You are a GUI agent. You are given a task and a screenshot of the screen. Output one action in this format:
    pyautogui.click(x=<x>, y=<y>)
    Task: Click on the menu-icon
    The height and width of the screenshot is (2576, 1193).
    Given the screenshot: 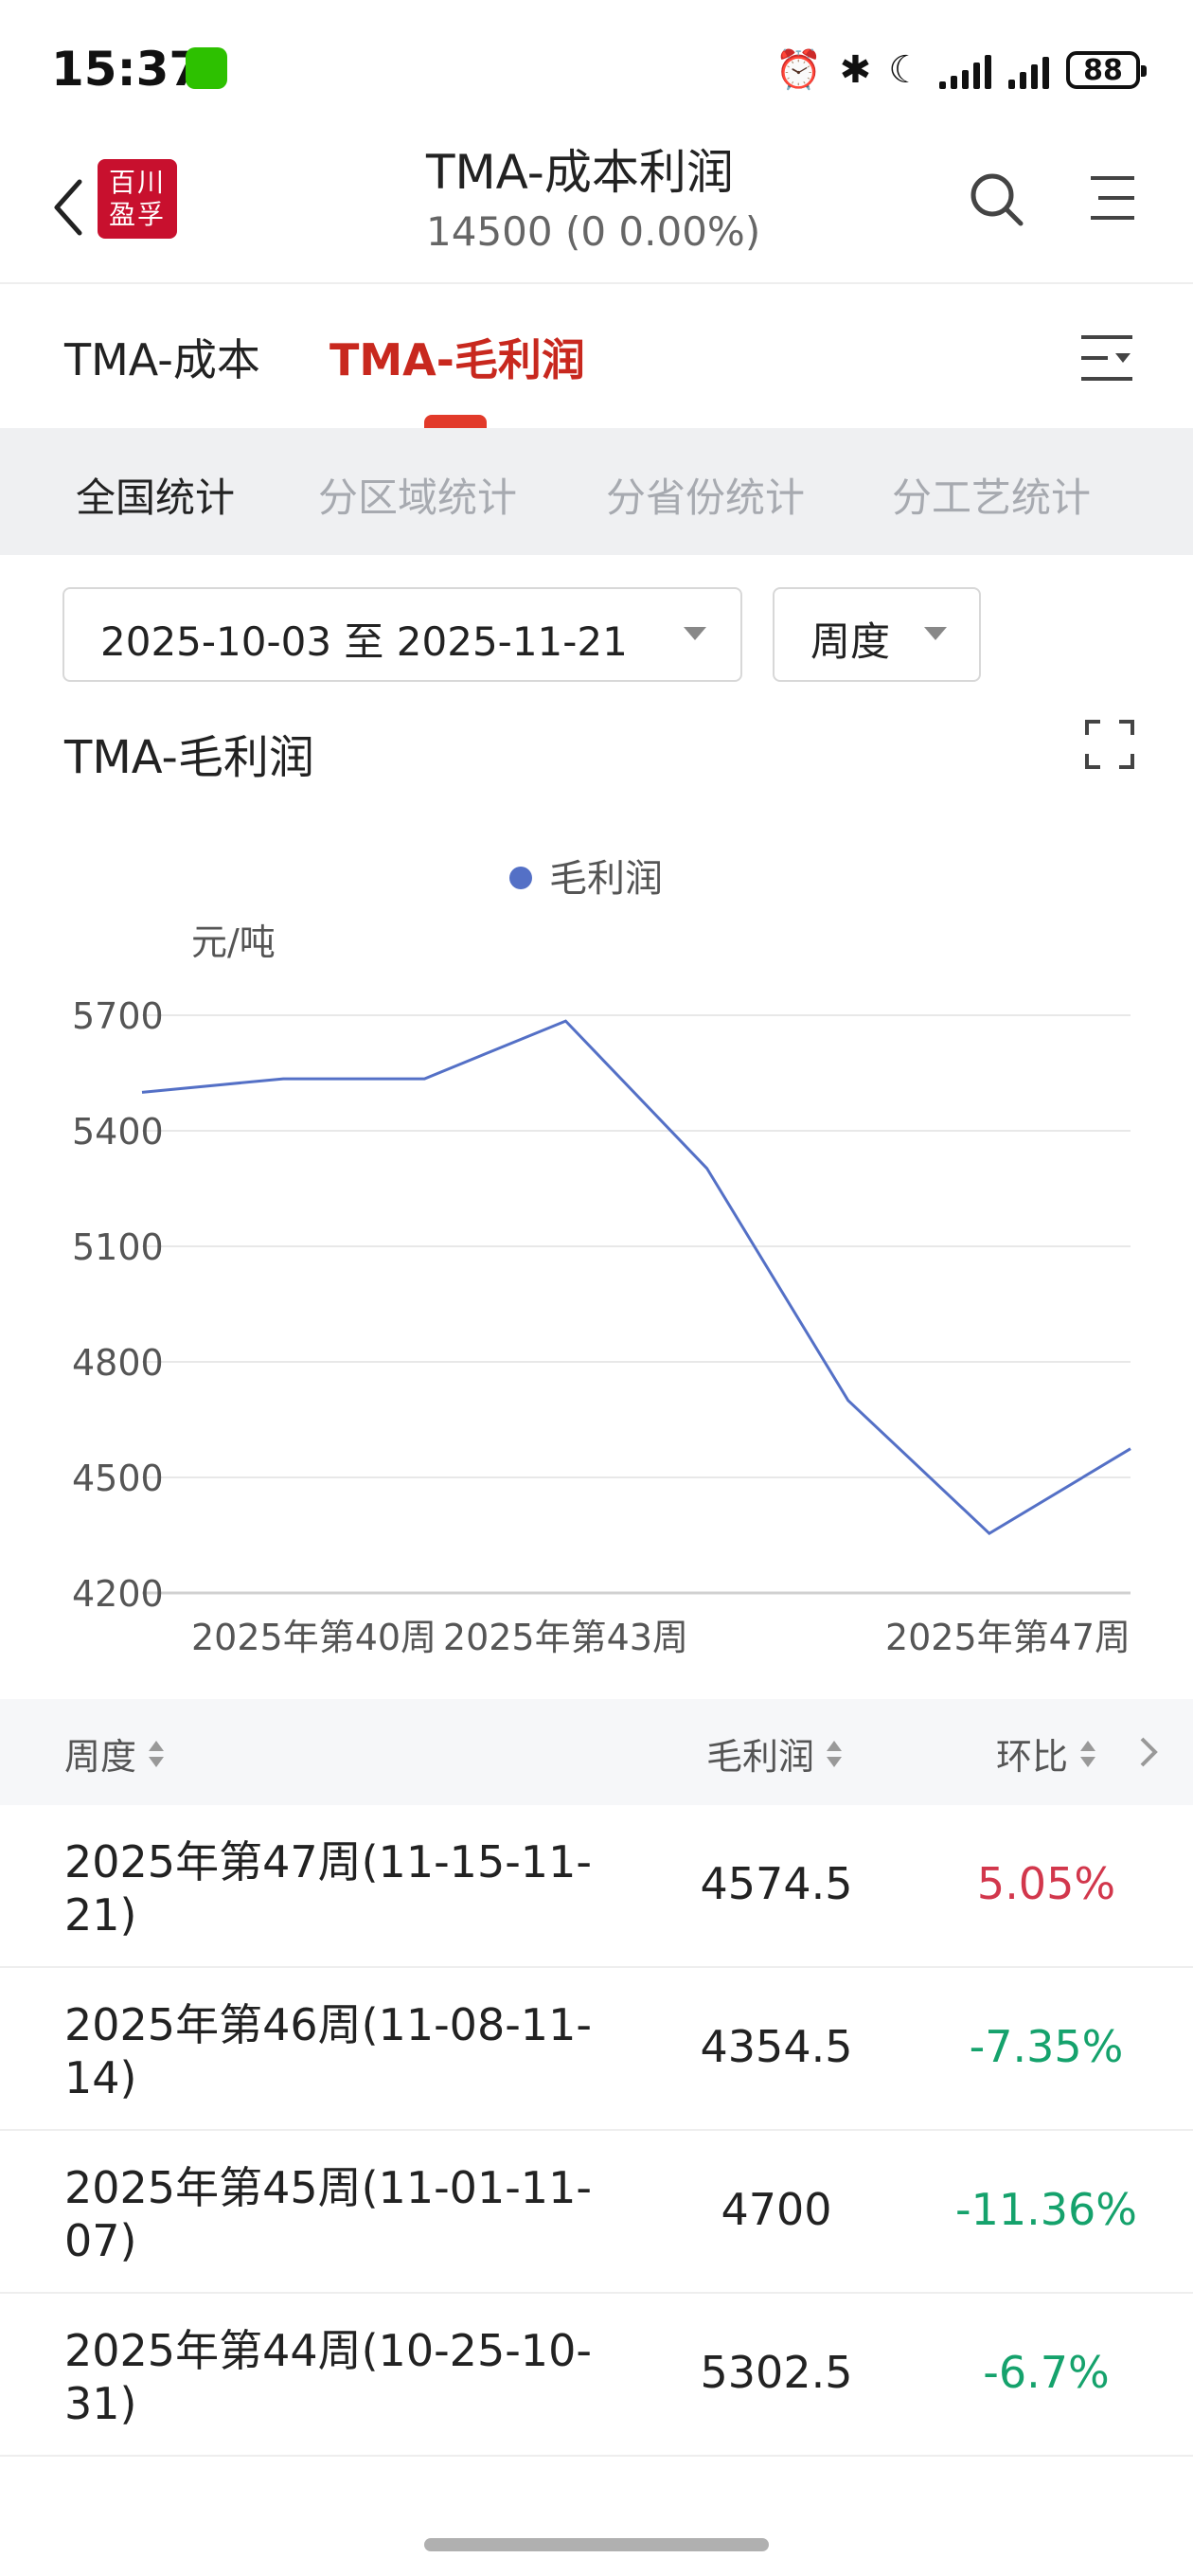 What is the action you would take?
    pyautogui.click(x=1110, y=197)
    